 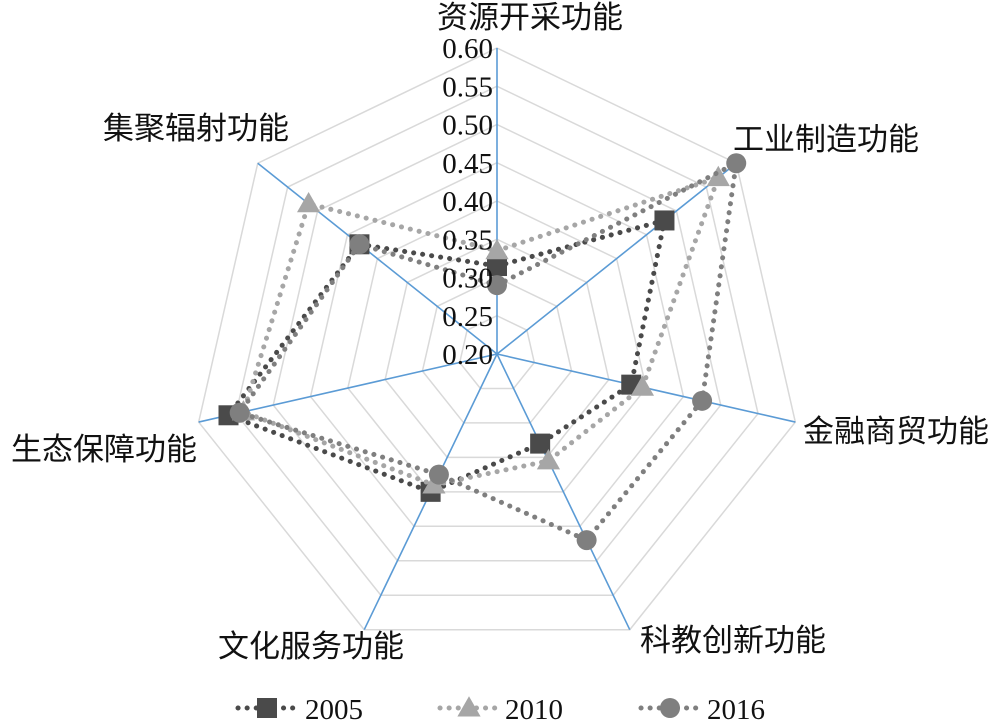 I want to click on tick-label: 0.25, so click(x=467, y=317).